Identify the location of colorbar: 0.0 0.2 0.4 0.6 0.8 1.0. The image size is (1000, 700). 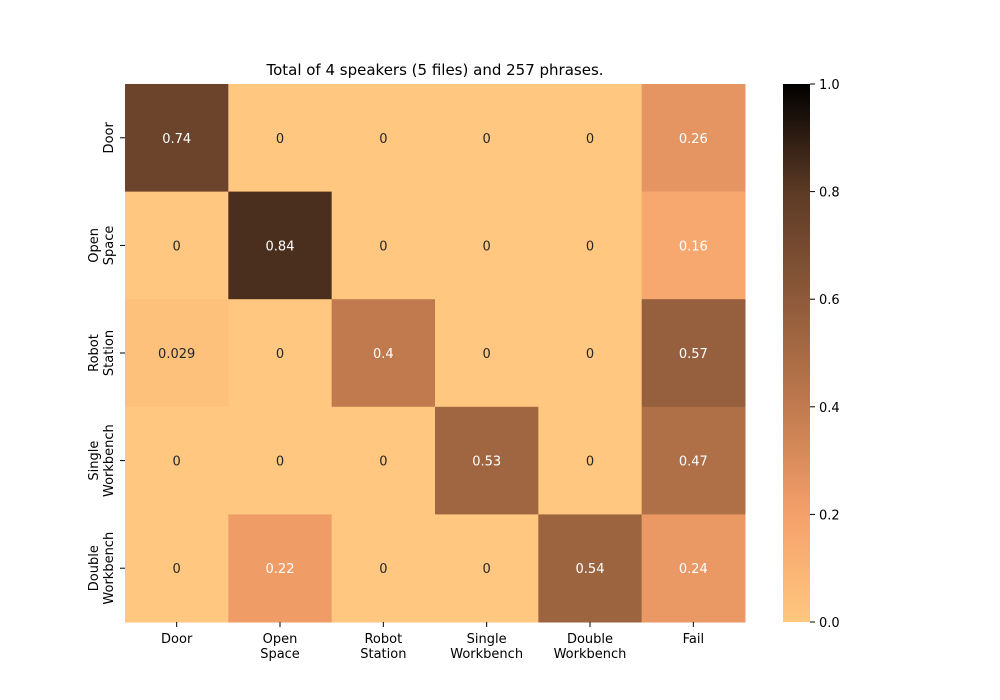
(811, 354).